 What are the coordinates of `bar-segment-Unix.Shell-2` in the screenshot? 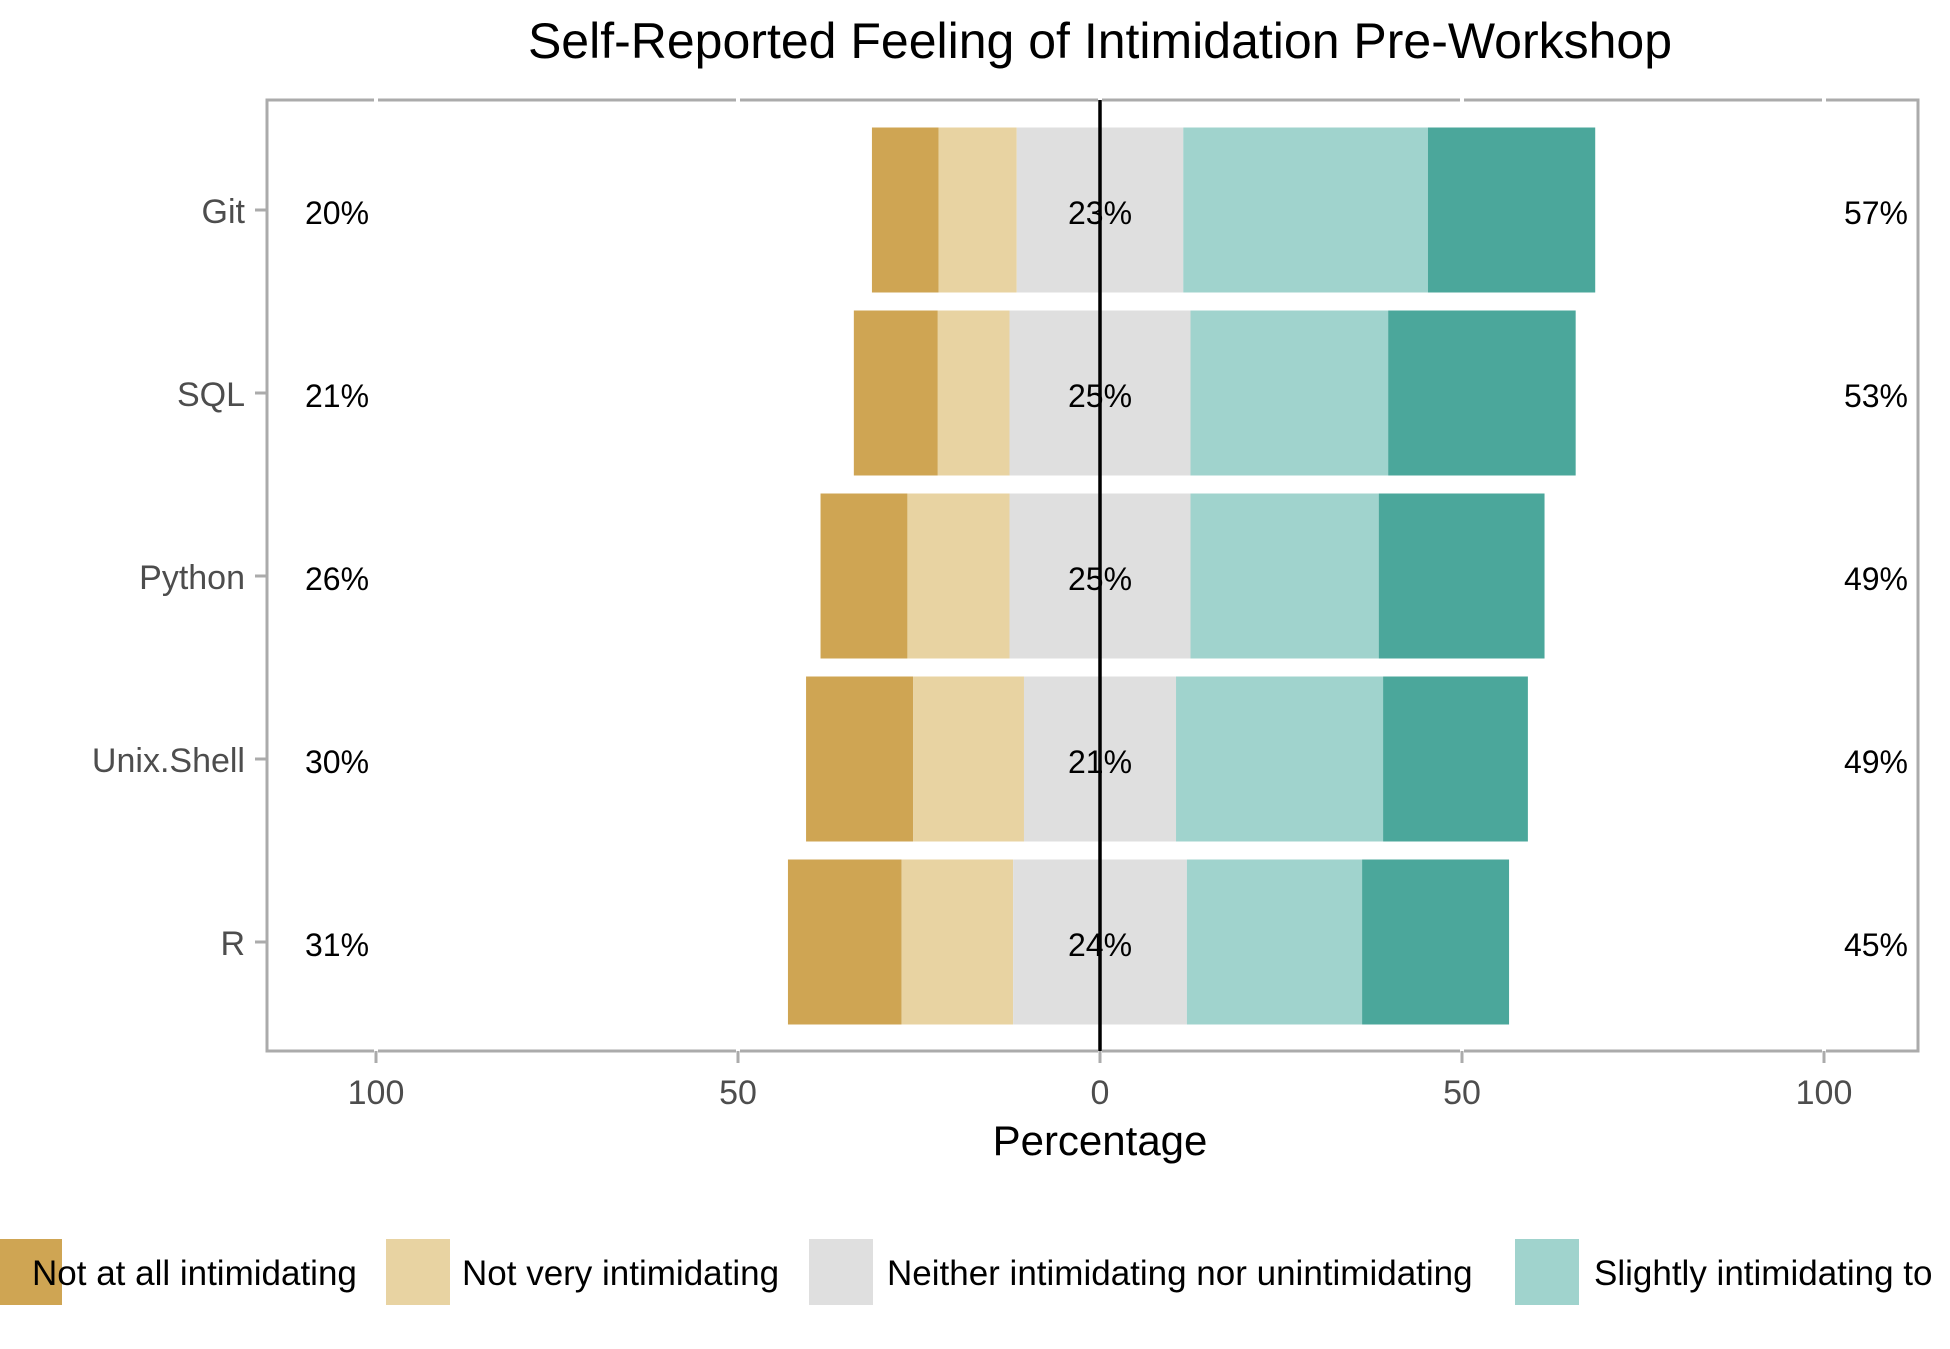 It's located at (968, 759).